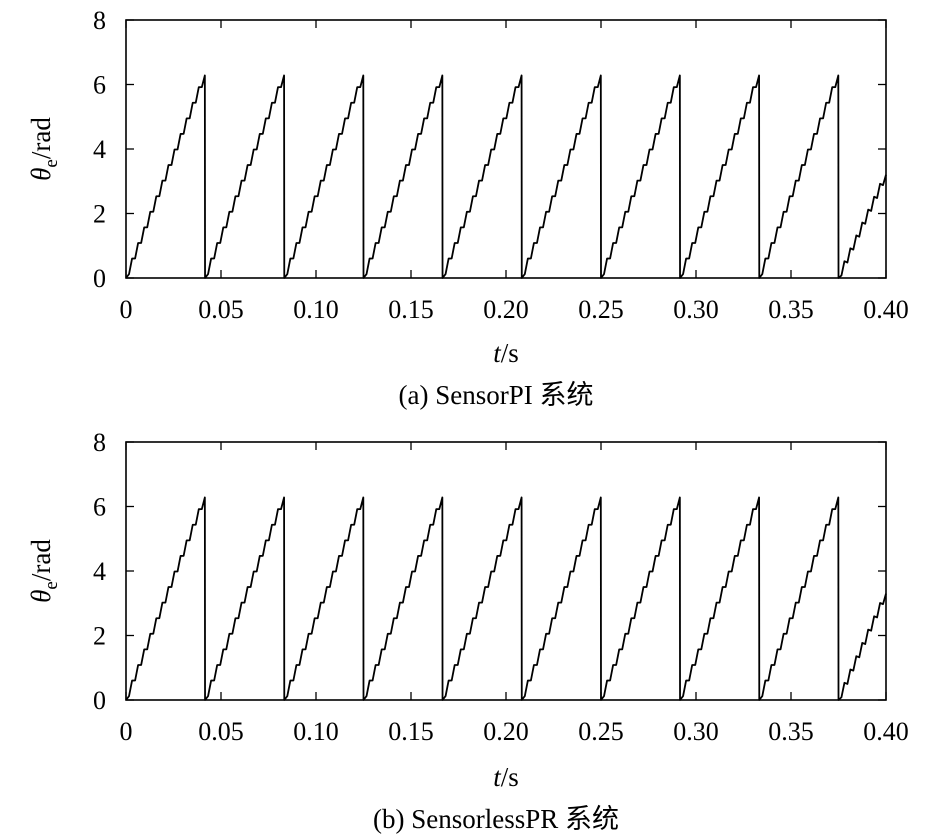 The height and width of the screenshot is (840, 945). I want to click on y-tick-label-b: 8, so click(99, 442).